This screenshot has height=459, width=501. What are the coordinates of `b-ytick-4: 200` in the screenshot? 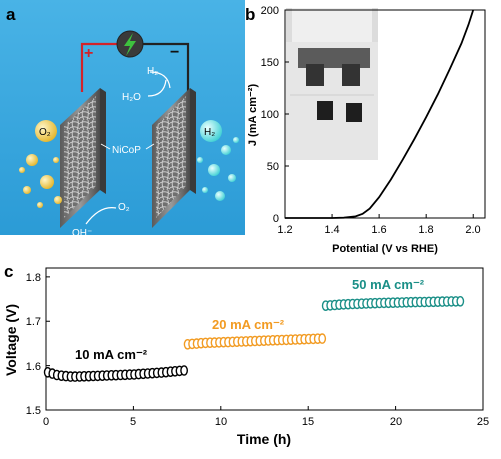 It's located at (270, 11).